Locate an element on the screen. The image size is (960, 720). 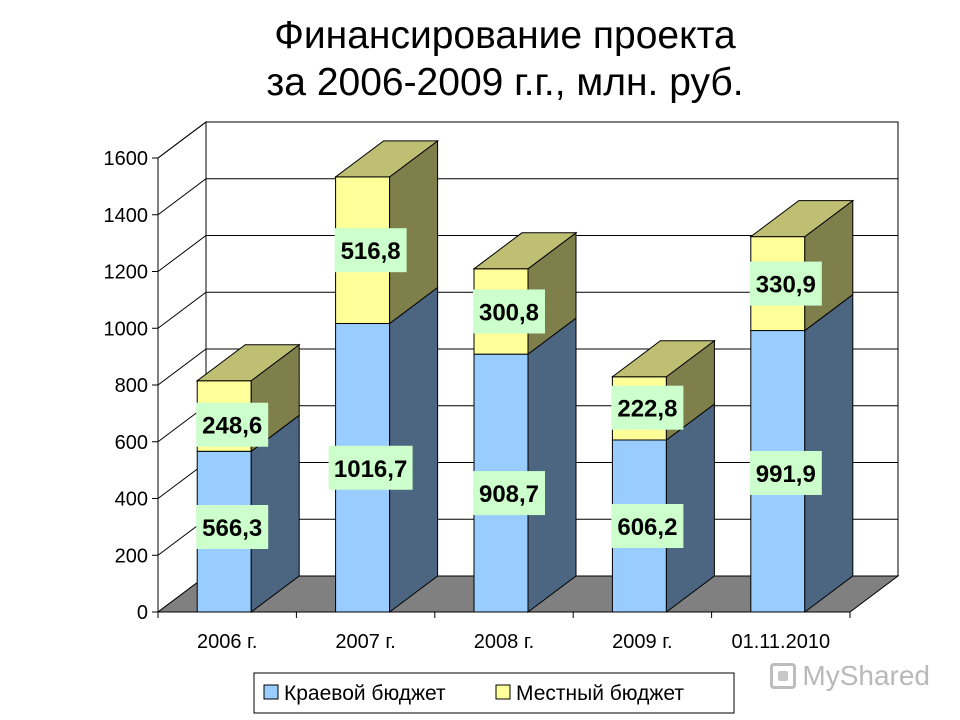
data-label: 248,6 is located at coordinates (232, 426).